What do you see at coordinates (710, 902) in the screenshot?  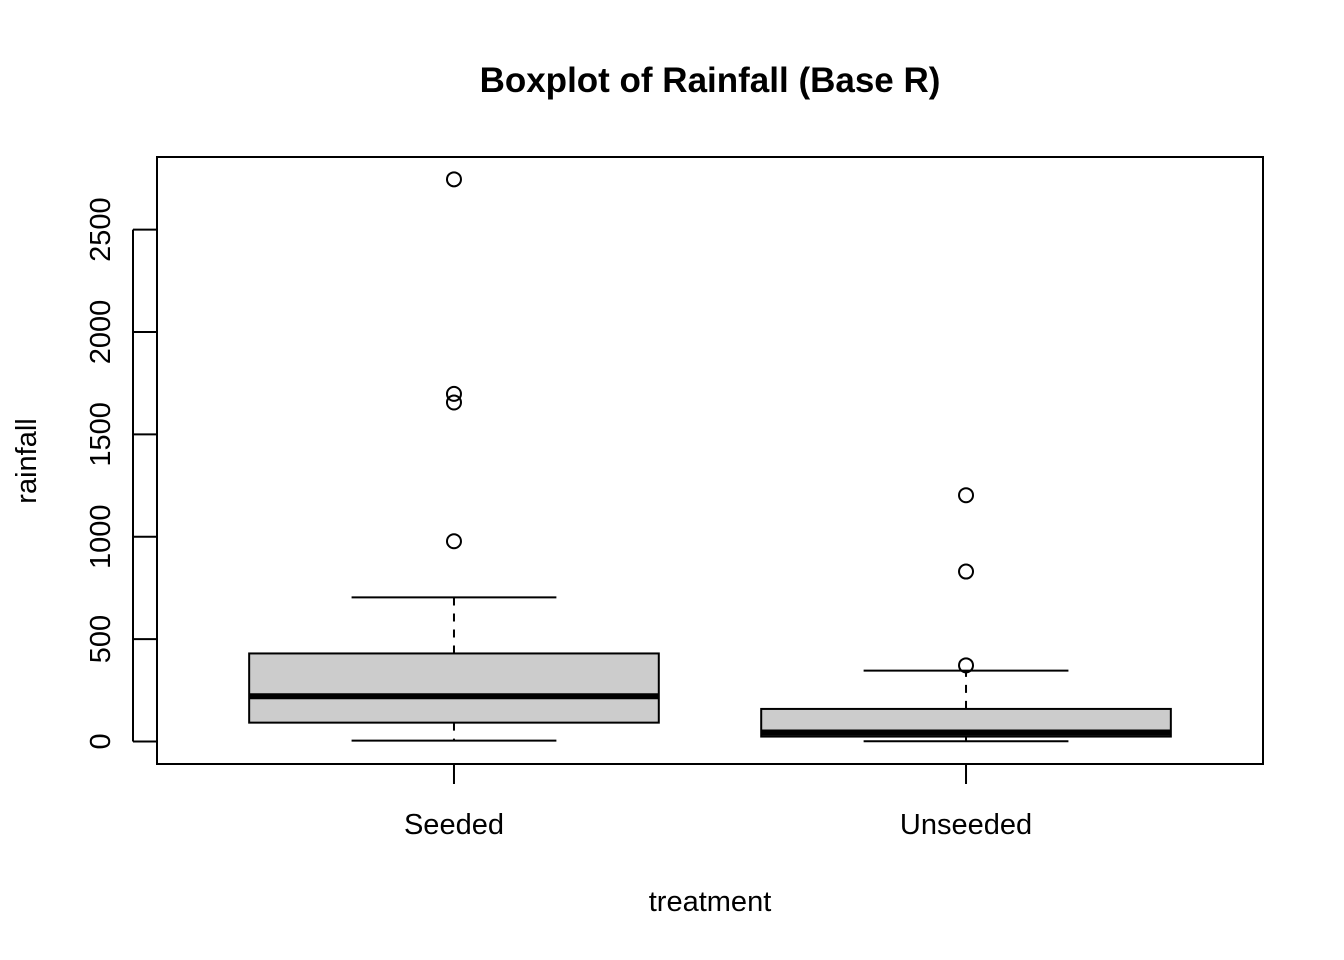 I see `x-axis-label: treatment` at bounding box center [710, 902].